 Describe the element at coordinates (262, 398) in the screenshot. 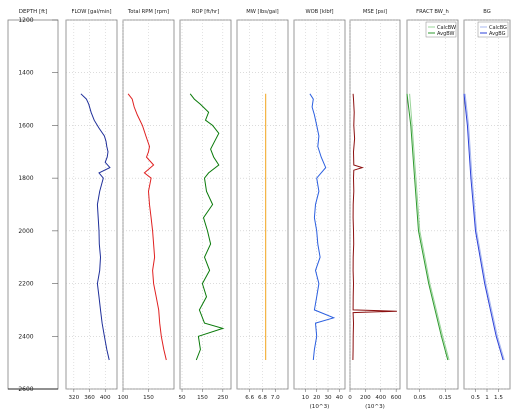

I see `x-tick-label: 6.8` at that location.